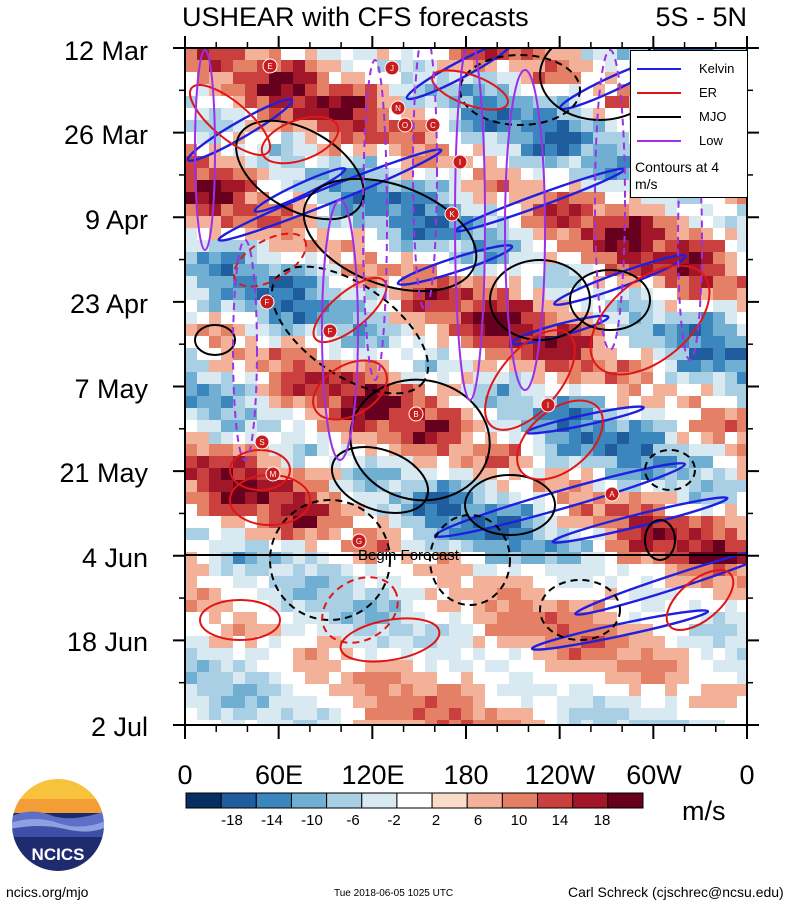 This screenshot has width=809, height=907. What do you see at coordinates (525, 230) in the screenshot?
I see `low-frequency-contour` at bounding box center [525, 230].